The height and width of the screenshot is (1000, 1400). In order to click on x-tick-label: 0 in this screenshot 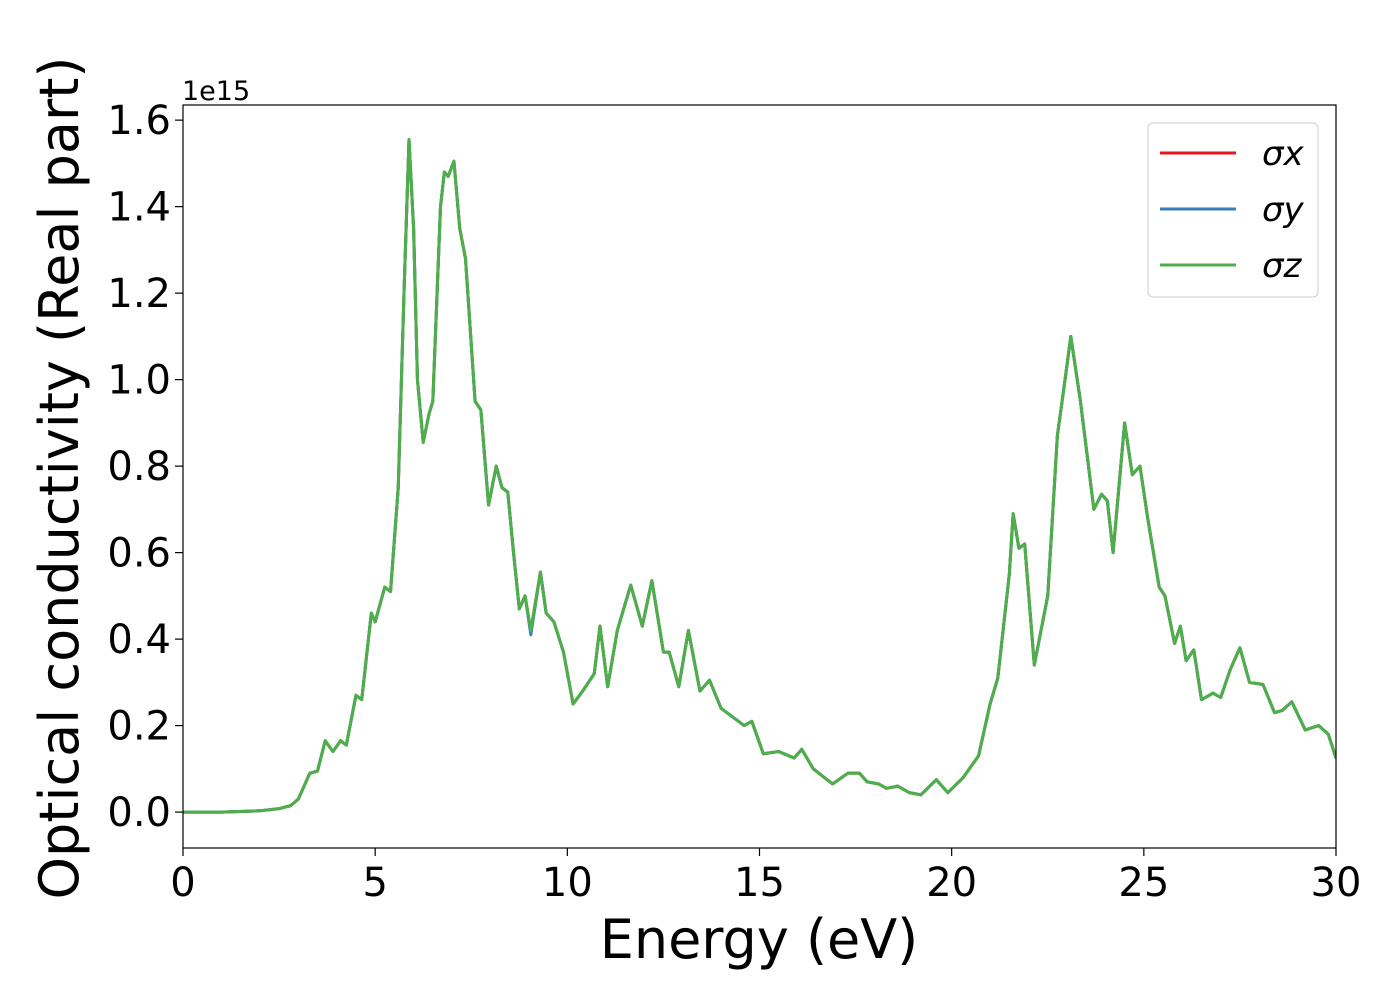, I will do `click(182, 883)`.